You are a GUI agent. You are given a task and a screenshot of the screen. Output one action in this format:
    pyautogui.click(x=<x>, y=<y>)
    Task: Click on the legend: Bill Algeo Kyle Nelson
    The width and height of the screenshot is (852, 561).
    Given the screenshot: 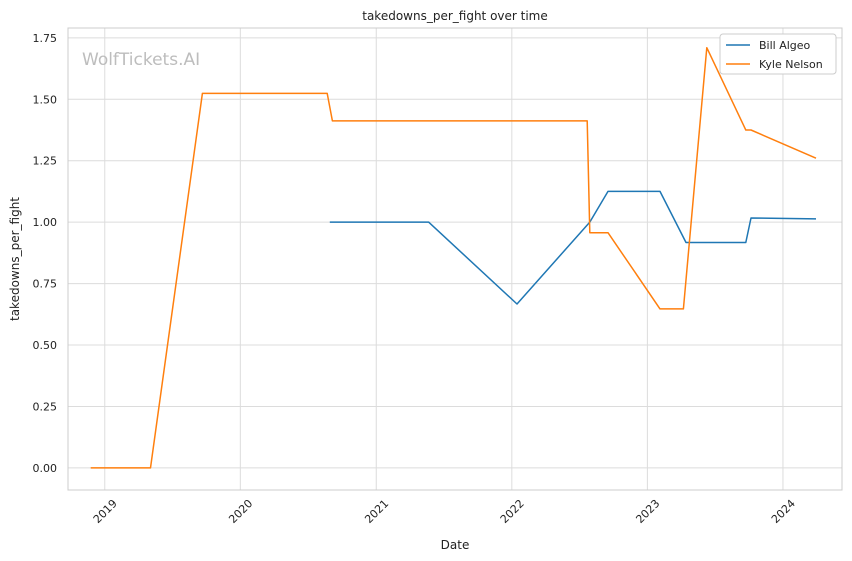 What is the action you would take?
    pyautogui.click(x=778, y=54)
    